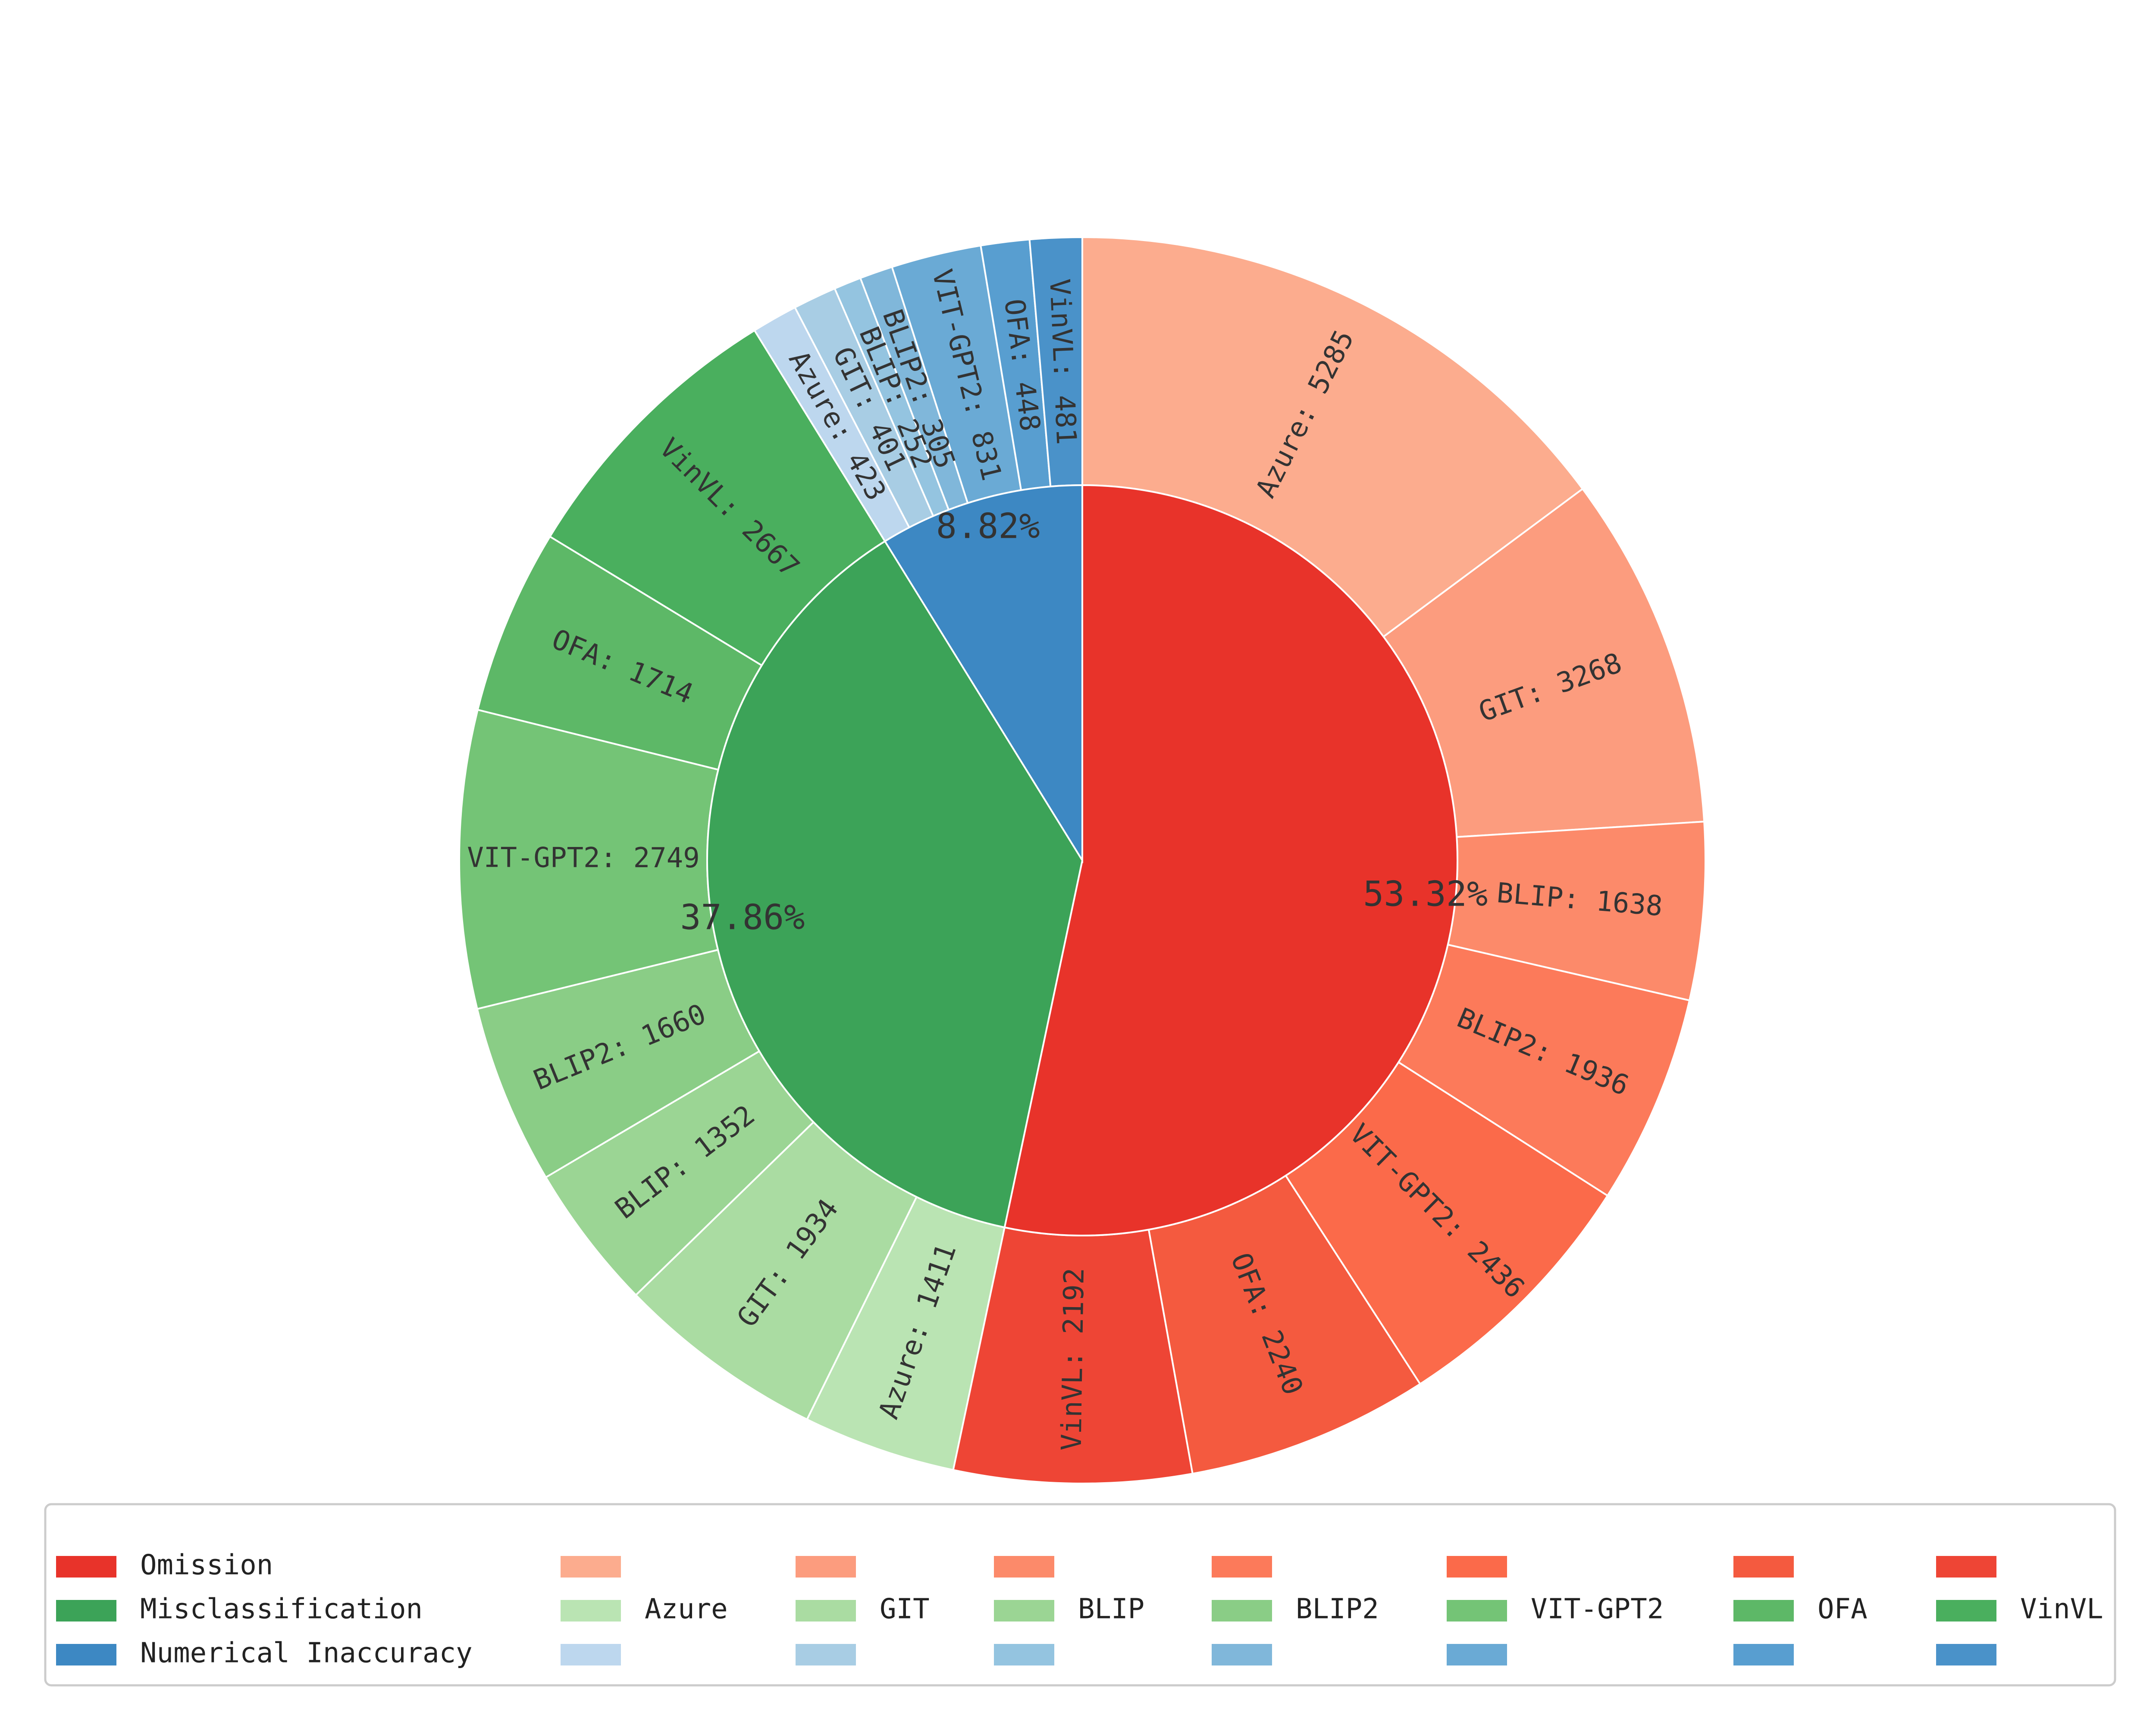 Image resolution: width=2156 pixels, height=1725 pixels. I want to click on inner-label-misclassification: 37.86%, so click(742, 917).